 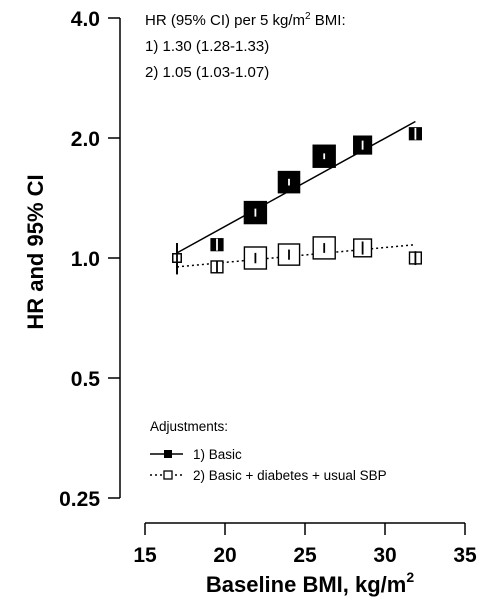 I want to click on y-axis-title: HR and 95% CI, so click(x=35, y=251).